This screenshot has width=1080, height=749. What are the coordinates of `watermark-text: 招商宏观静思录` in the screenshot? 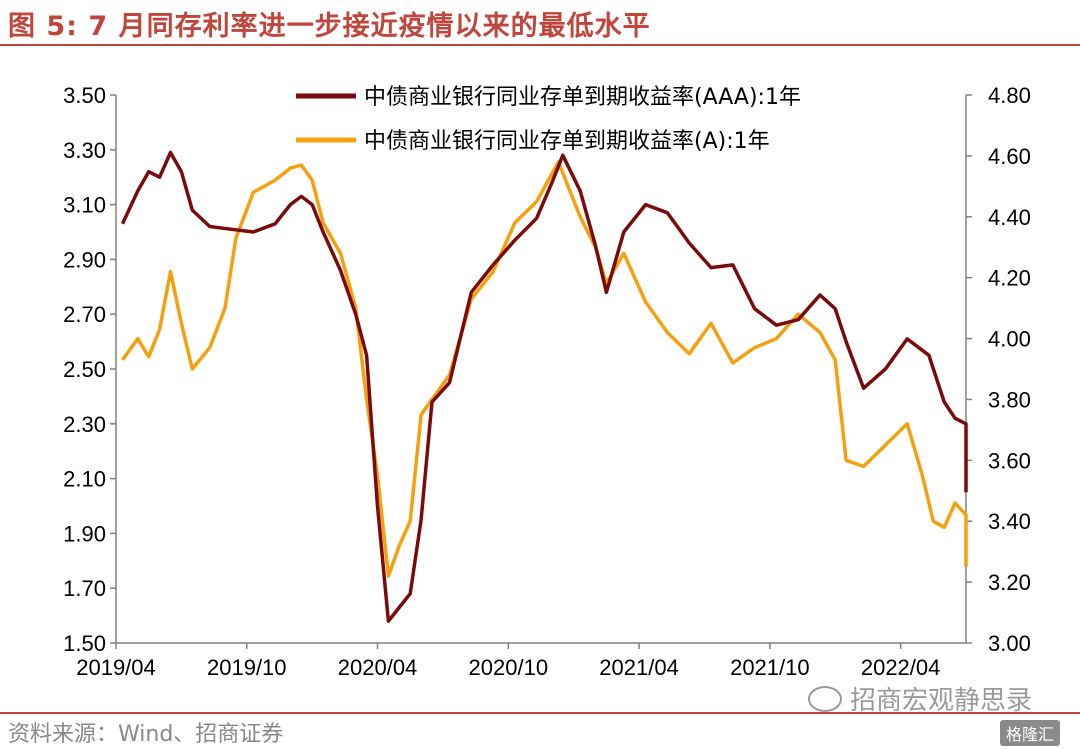 It's located at (941, 701).